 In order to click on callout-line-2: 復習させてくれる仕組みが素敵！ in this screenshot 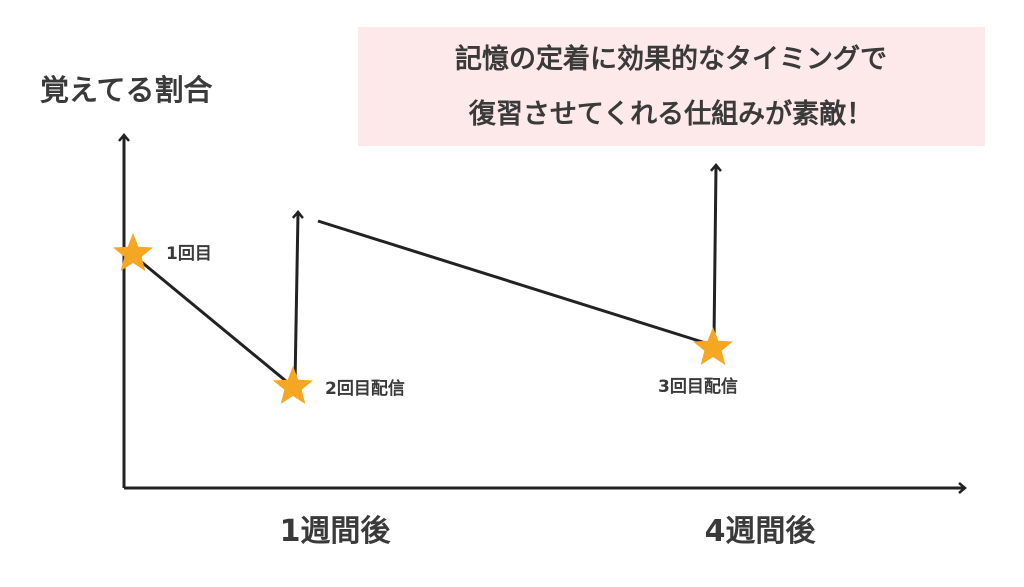, I will do `click(670, 114)`.